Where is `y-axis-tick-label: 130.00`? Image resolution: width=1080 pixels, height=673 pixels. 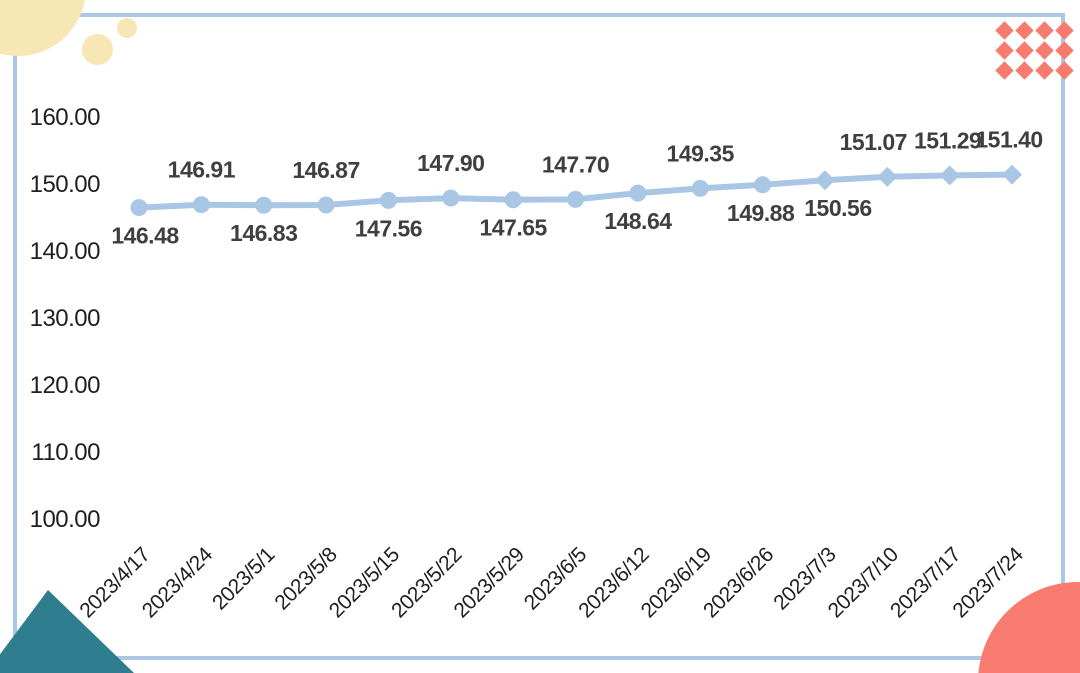
y-axis-tick-label: 130.00 is located at coordinates (65, 318).